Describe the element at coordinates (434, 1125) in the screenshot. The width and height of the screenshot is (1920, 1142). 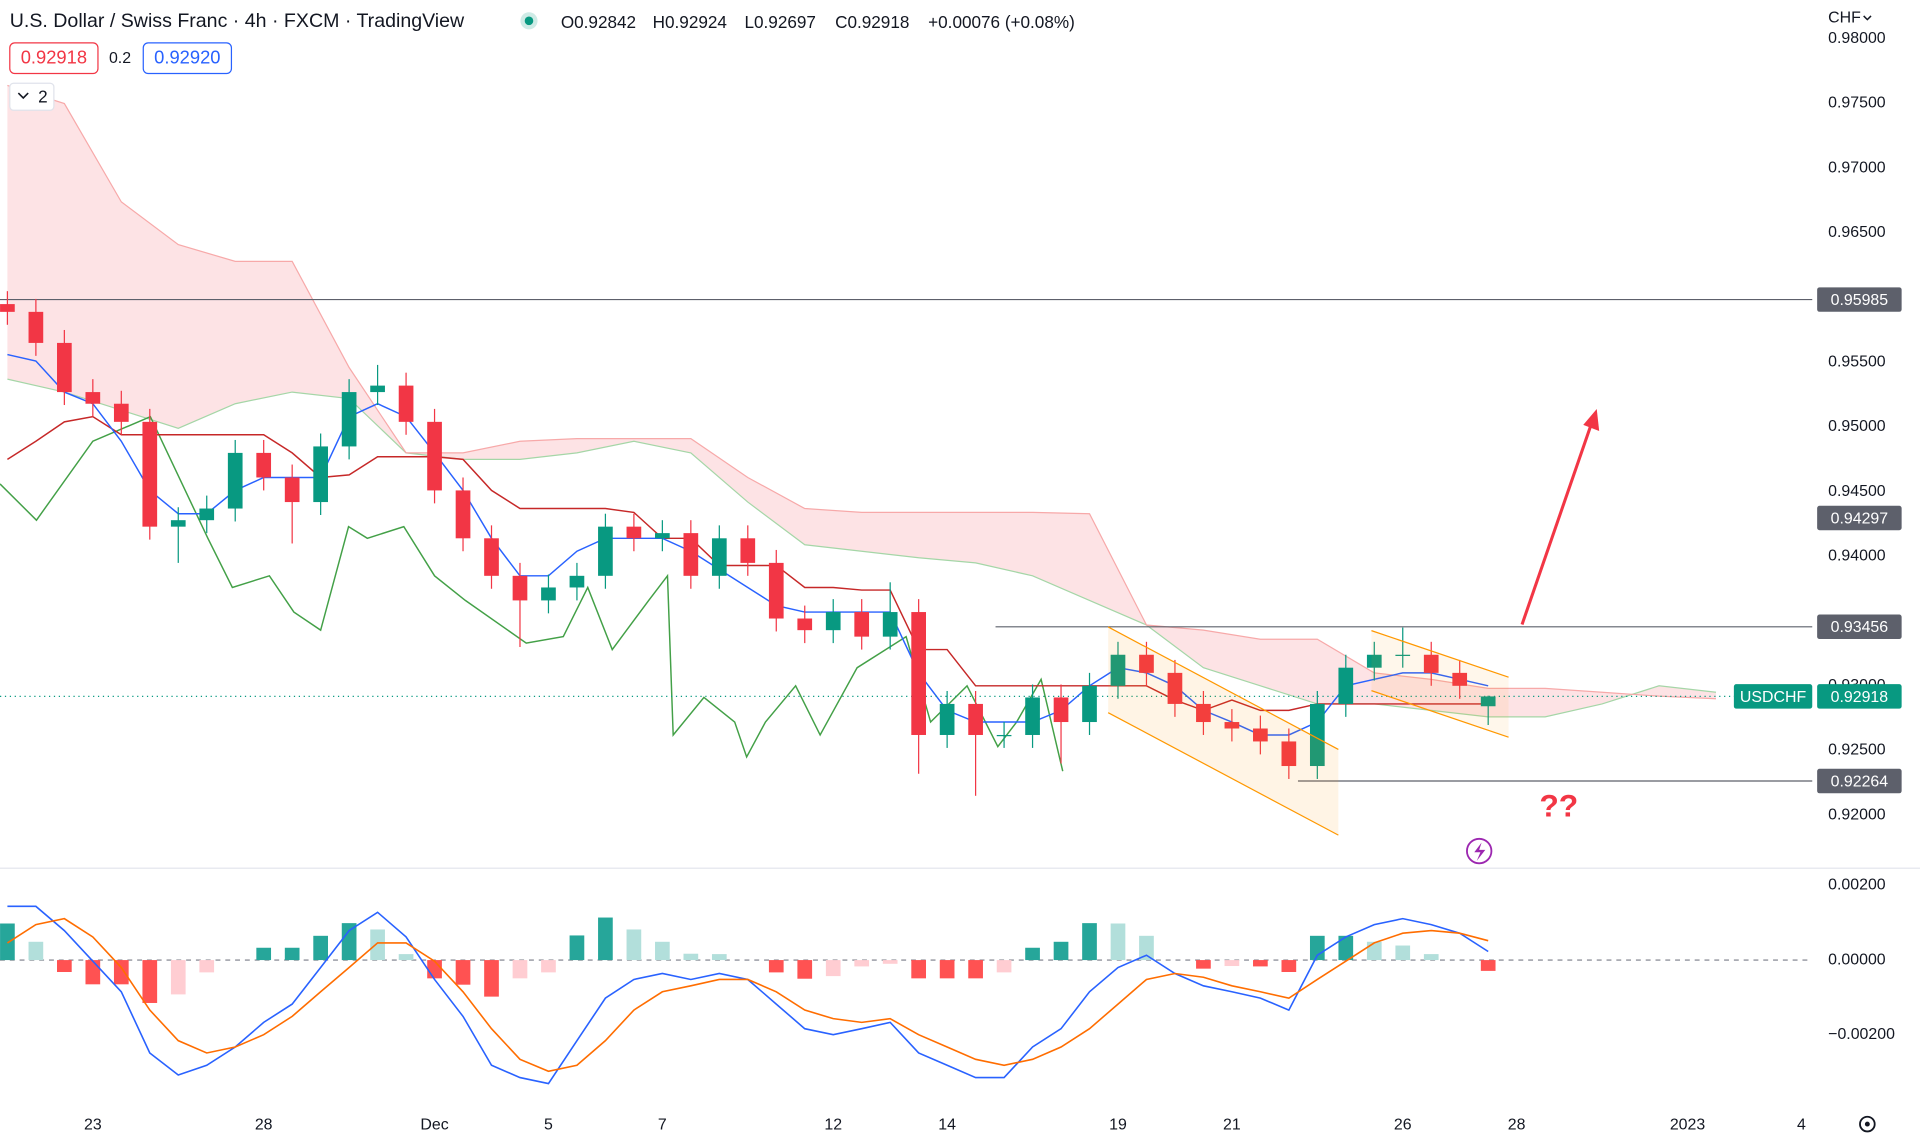
I see `x-tick-label: Dec` at that location.